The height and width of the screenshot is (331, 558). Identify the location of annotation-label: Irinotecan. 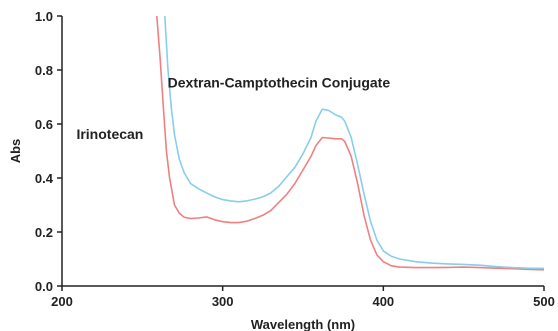
(109, 134).